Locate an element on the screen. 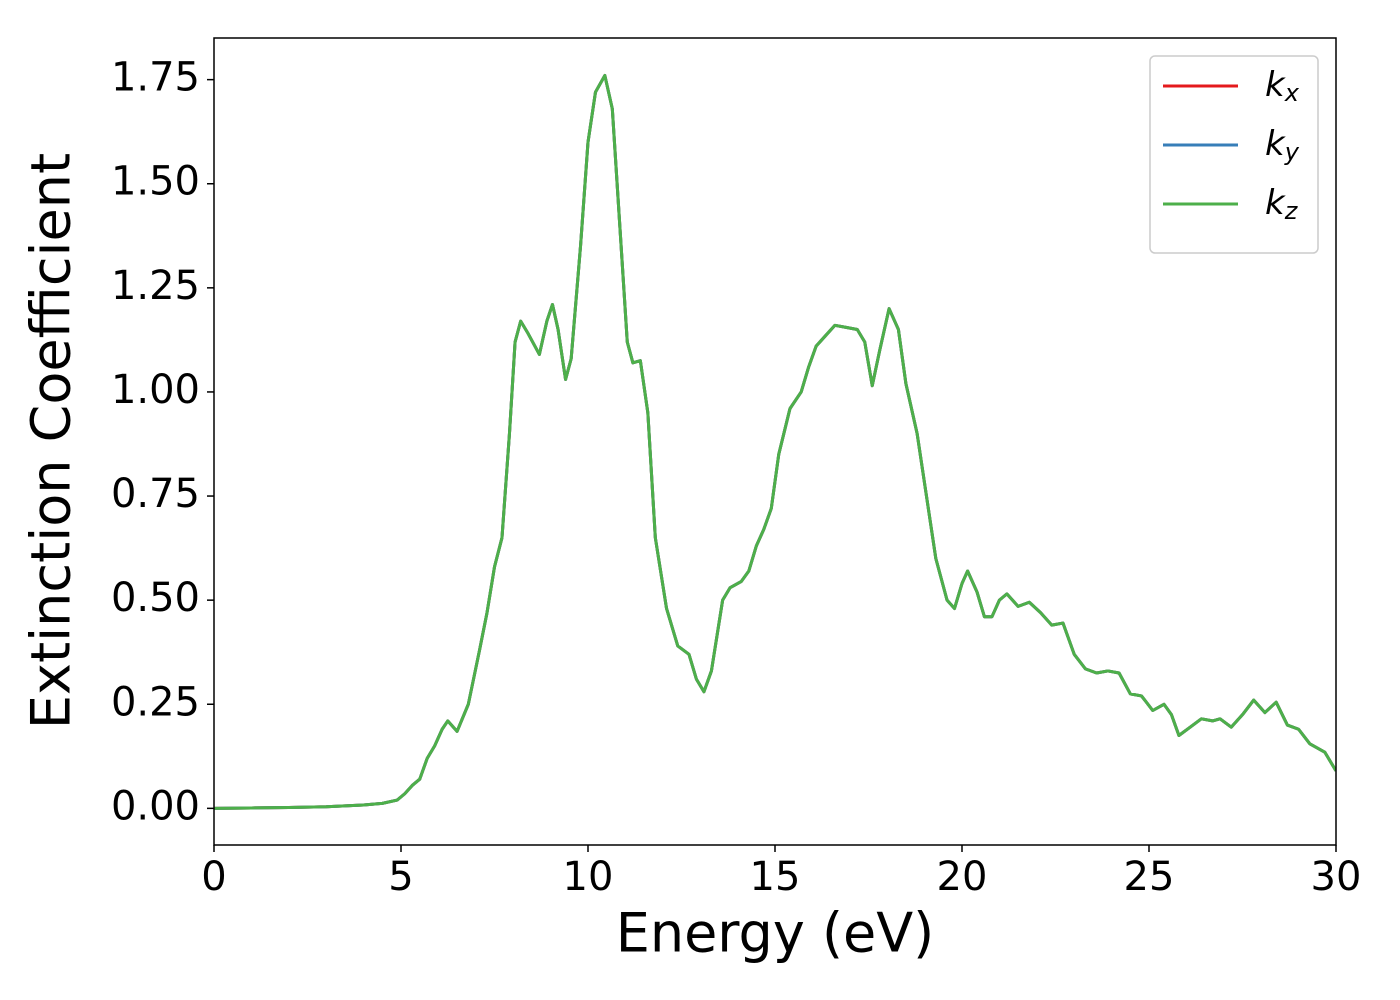  y-tick-label: 0.25 is located at coordinates (155, 702).